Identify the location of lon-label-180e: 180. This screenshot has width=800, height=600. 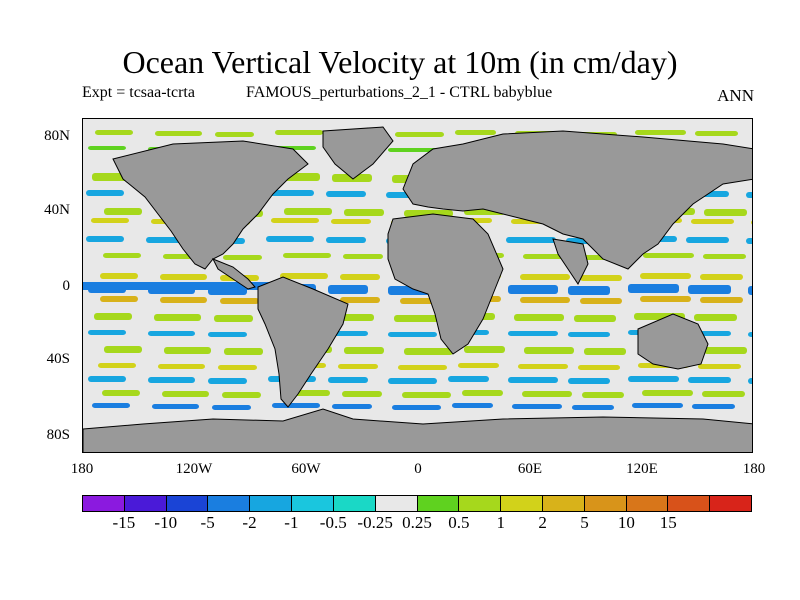
(754, 469).